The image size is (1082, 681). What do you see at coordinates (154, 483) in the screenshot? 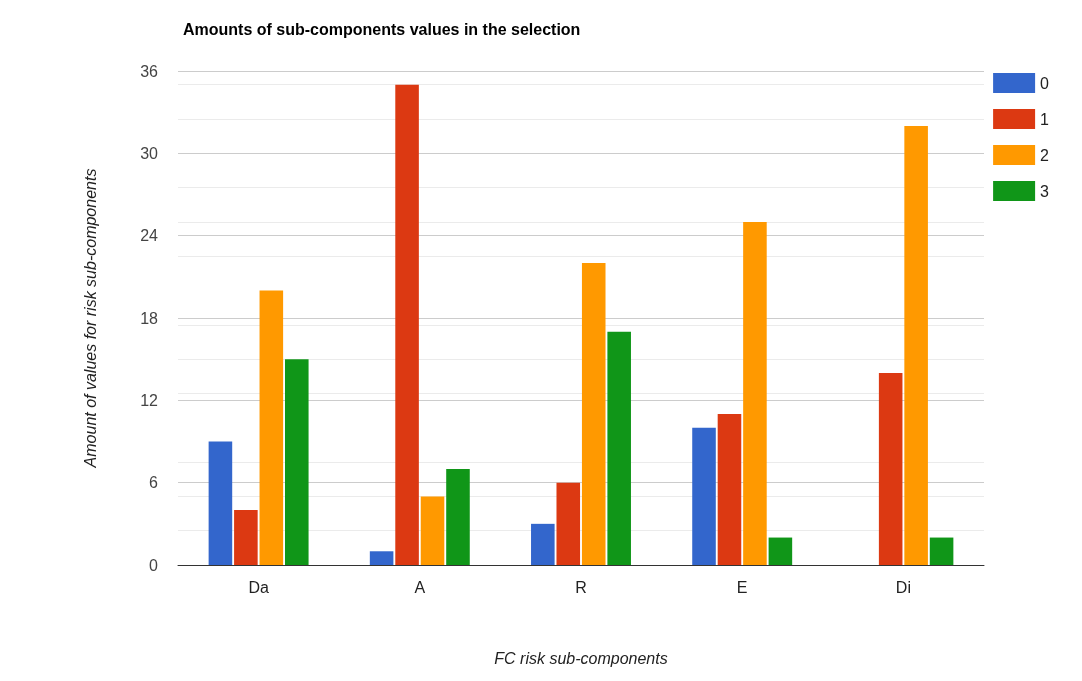
I see `y-tick-label: 6` at bounding box center [154, 483].